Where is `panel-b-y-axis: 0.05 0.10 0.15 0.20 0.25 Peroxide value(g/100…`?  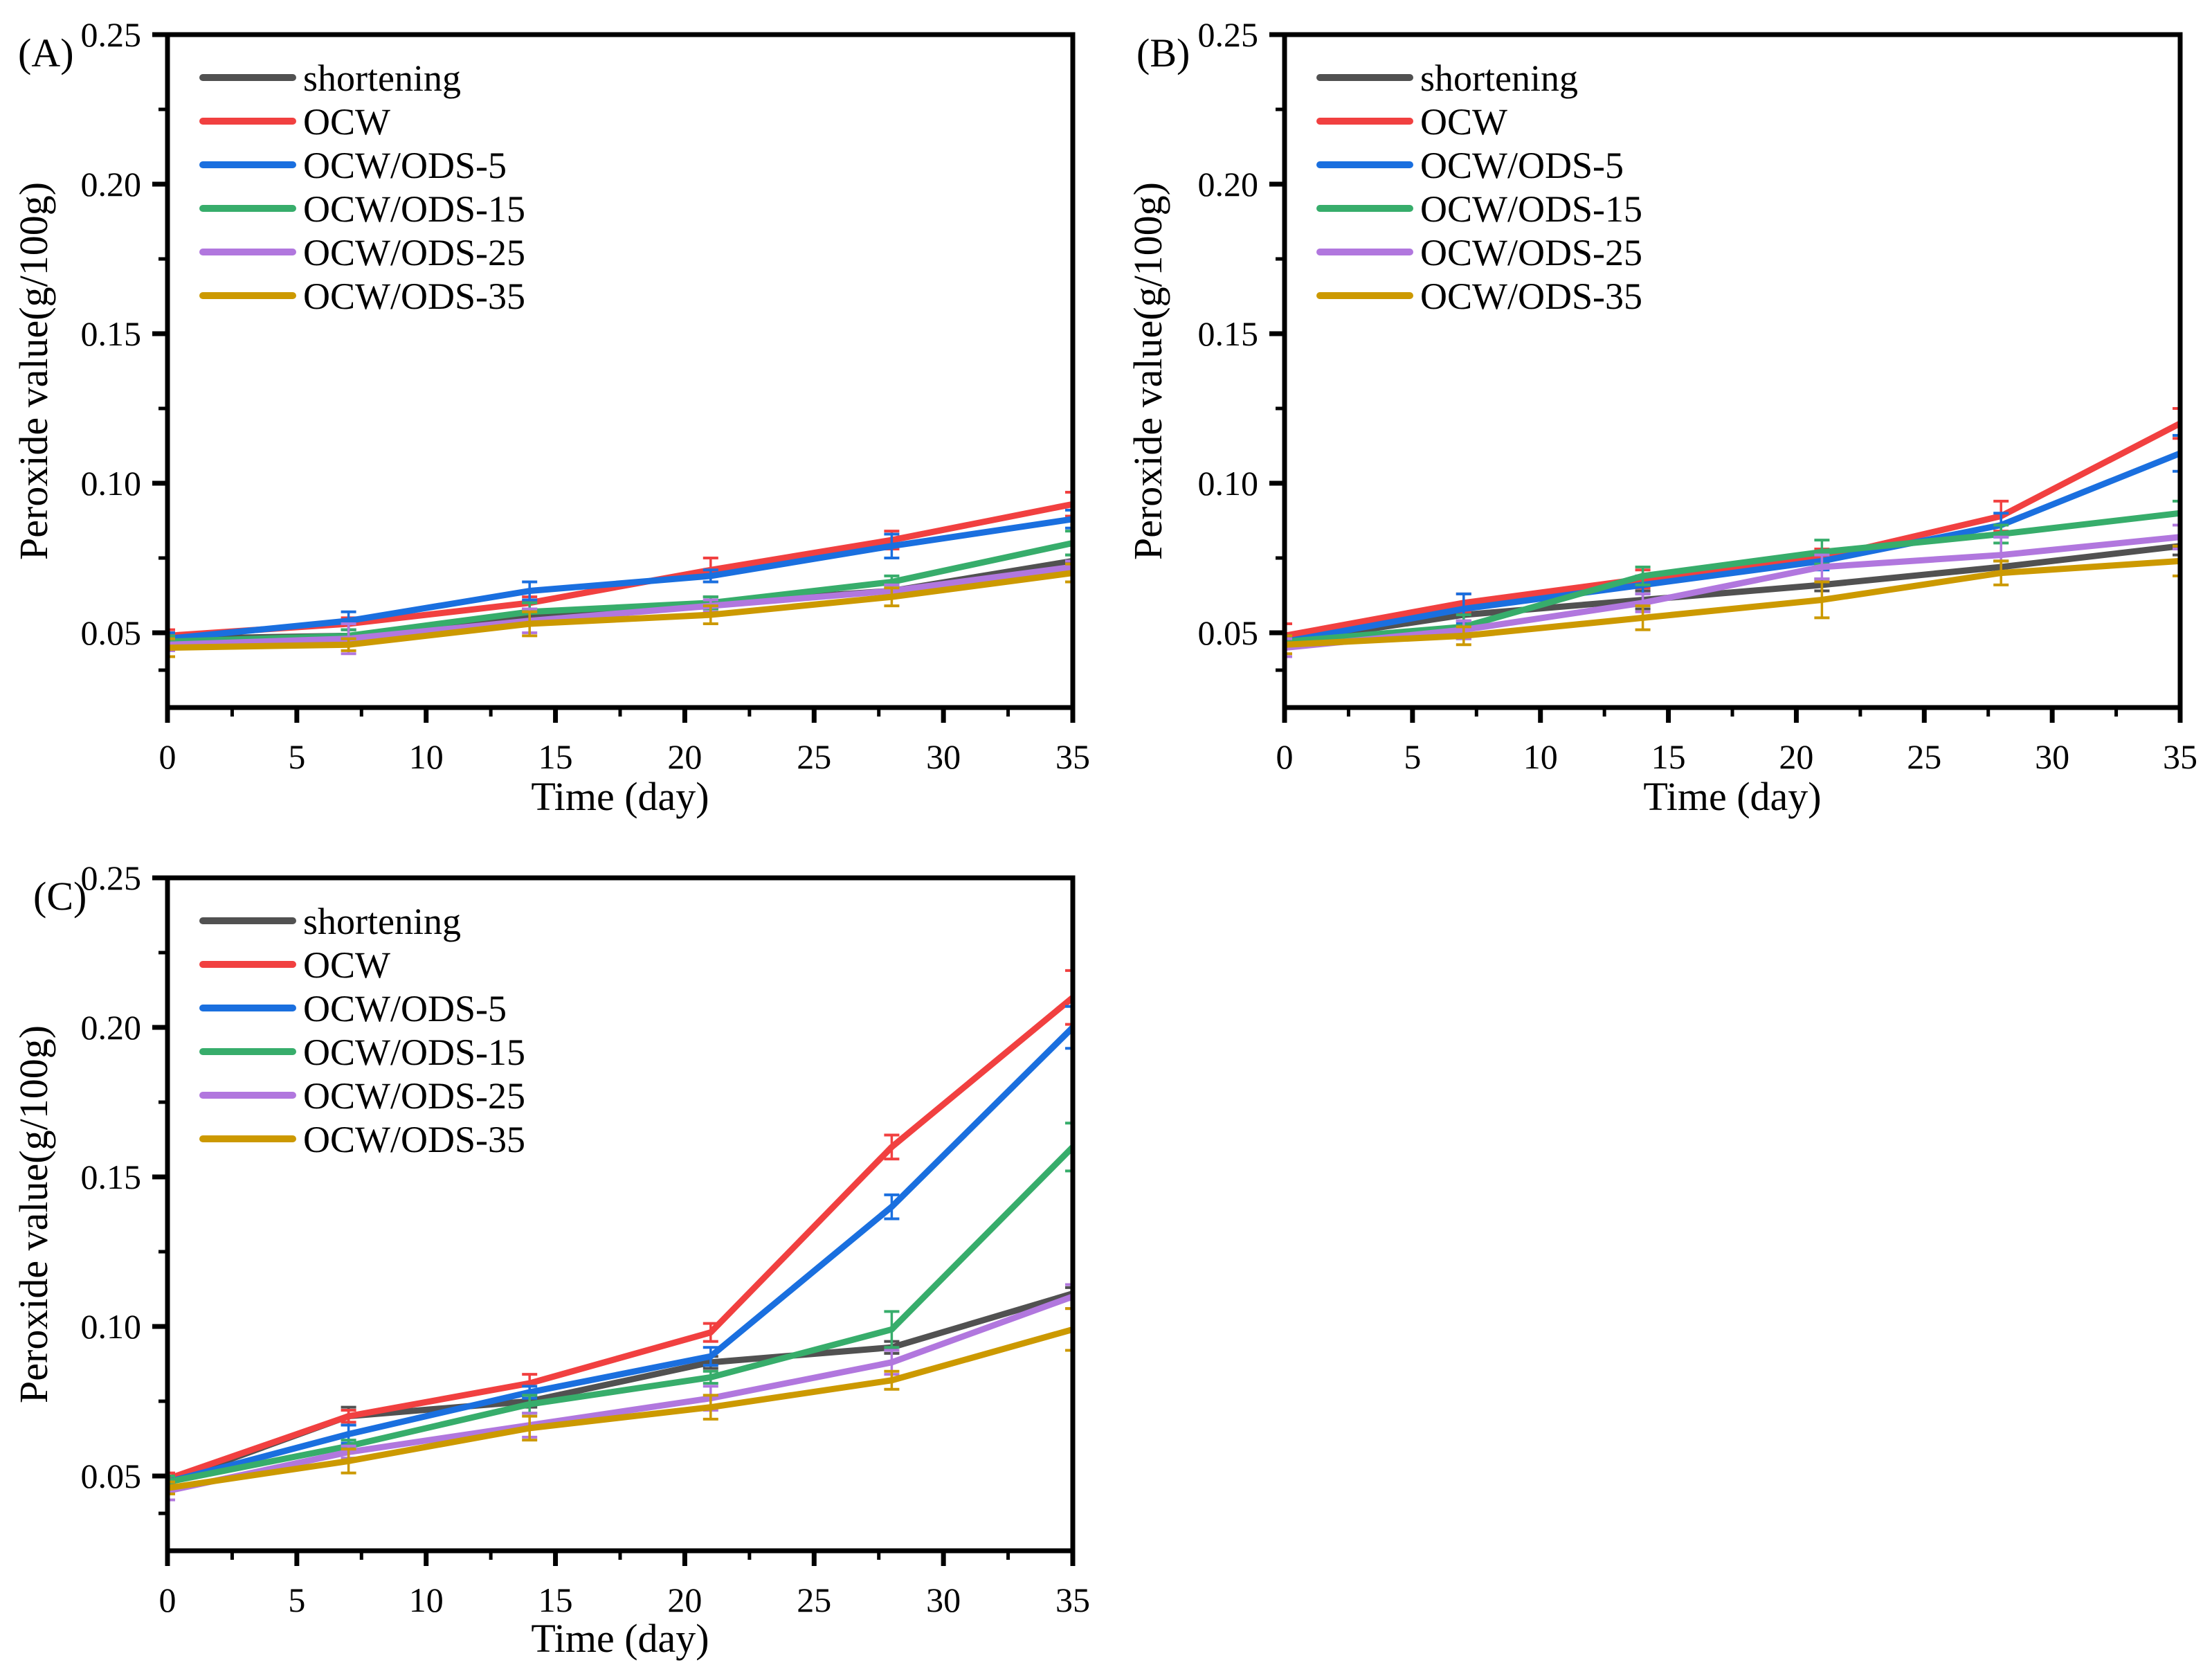 panel-b-y-axis: 0.05 0.10 0.15 0.20 0.25 Peroxide value(g/100… is located at coordinates (1205, 343).